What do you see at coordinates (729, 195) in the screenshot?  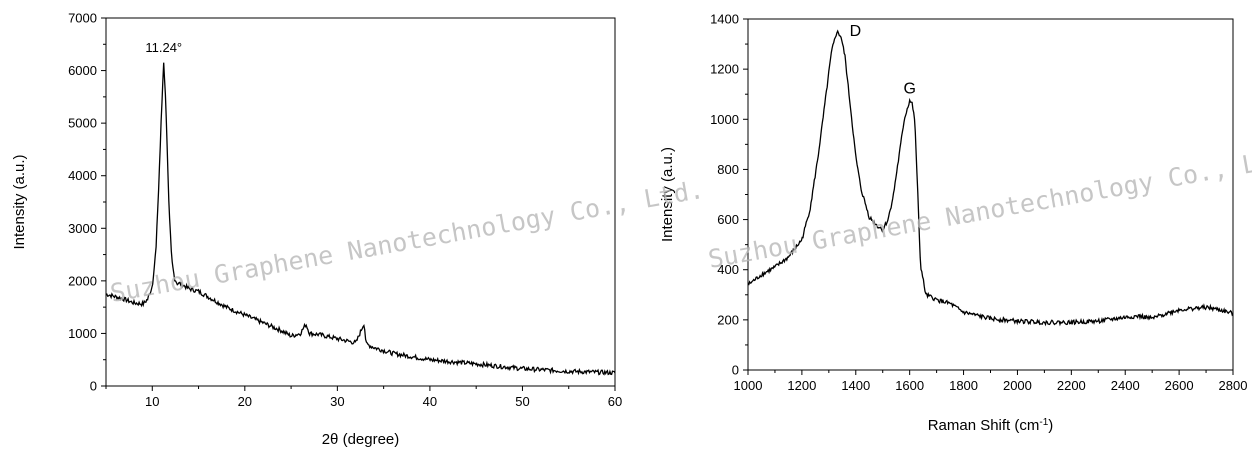 I see `raman-y-ticks: 0 200 400 600 800 1000 1200 1400` at bounding box center [729, 195].